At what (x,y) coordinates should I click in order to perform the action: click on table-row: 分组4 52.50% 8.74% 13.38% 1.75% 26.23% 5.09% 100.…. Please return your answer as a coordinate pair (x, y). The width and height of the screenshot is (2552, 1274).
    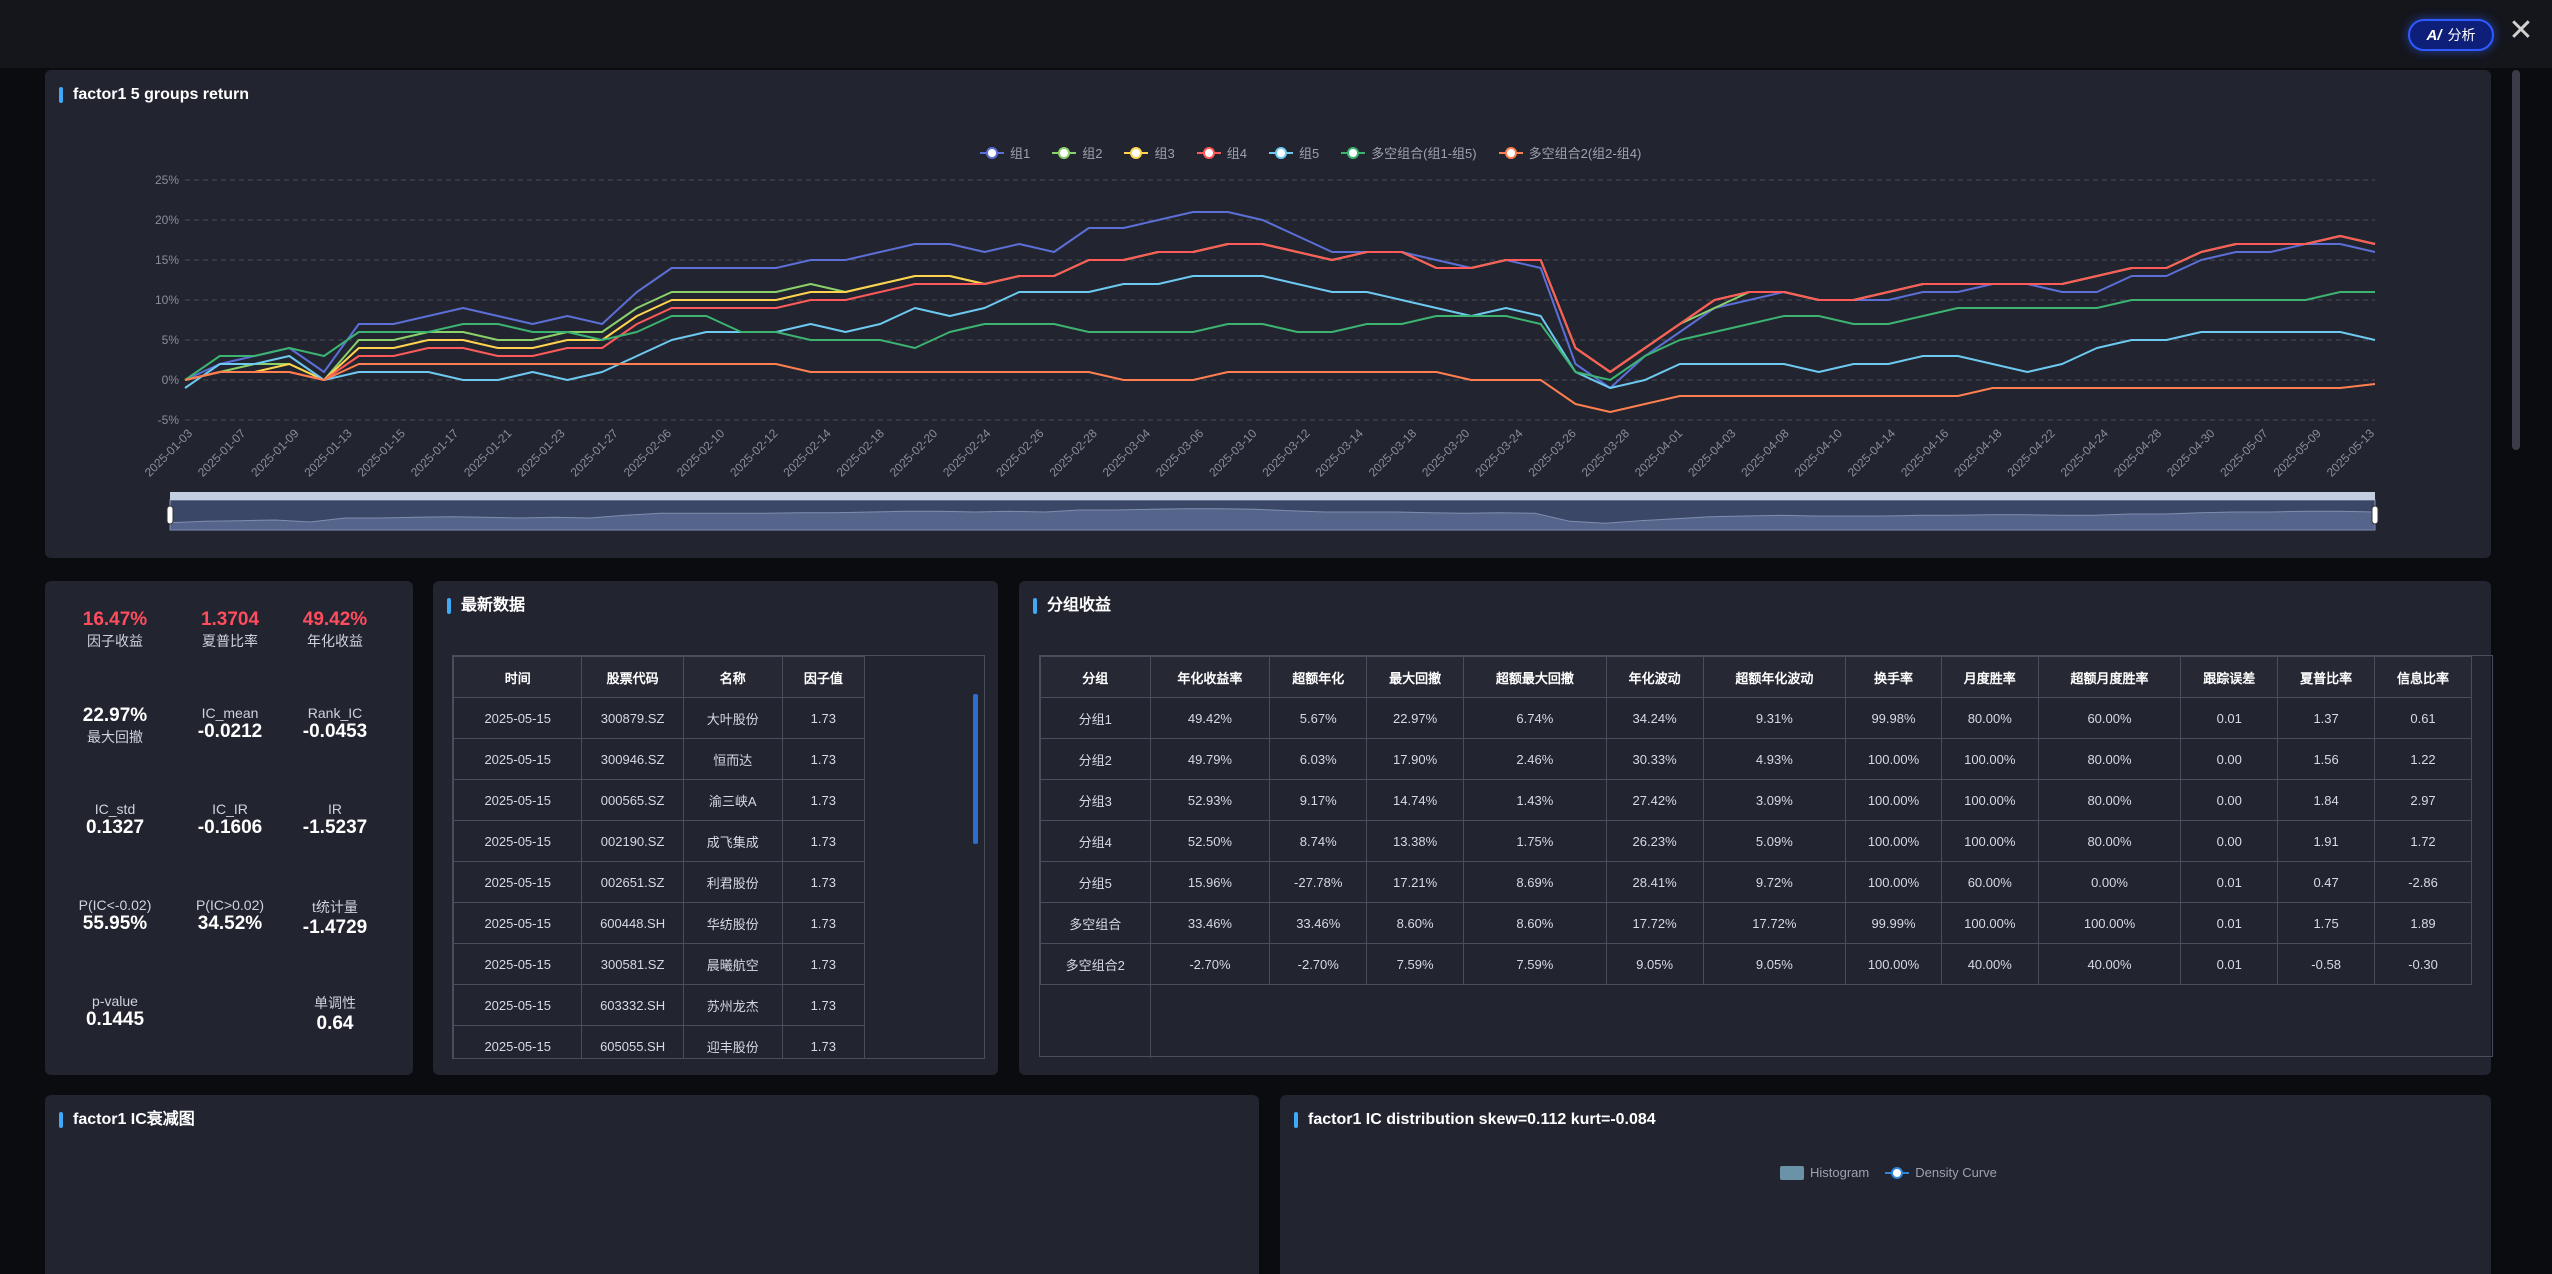
    Looking at the image, I should click on (1756, 841).